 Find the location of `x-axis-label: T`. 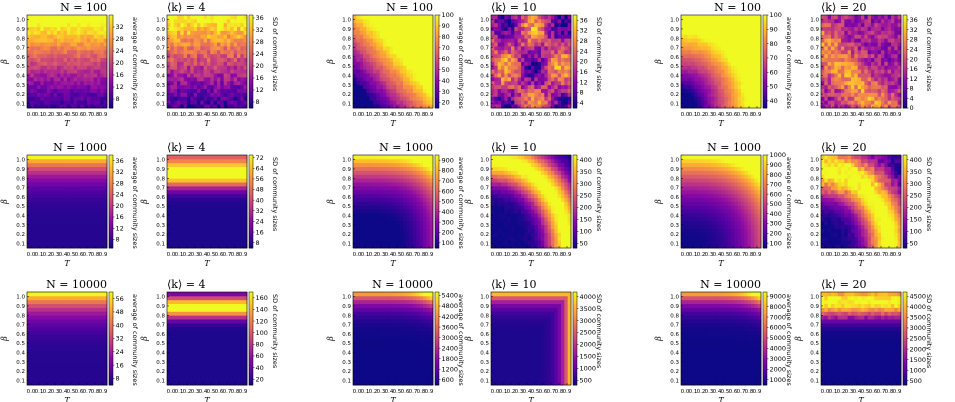

x-axis-label: T is located at coordinates (67, 263).